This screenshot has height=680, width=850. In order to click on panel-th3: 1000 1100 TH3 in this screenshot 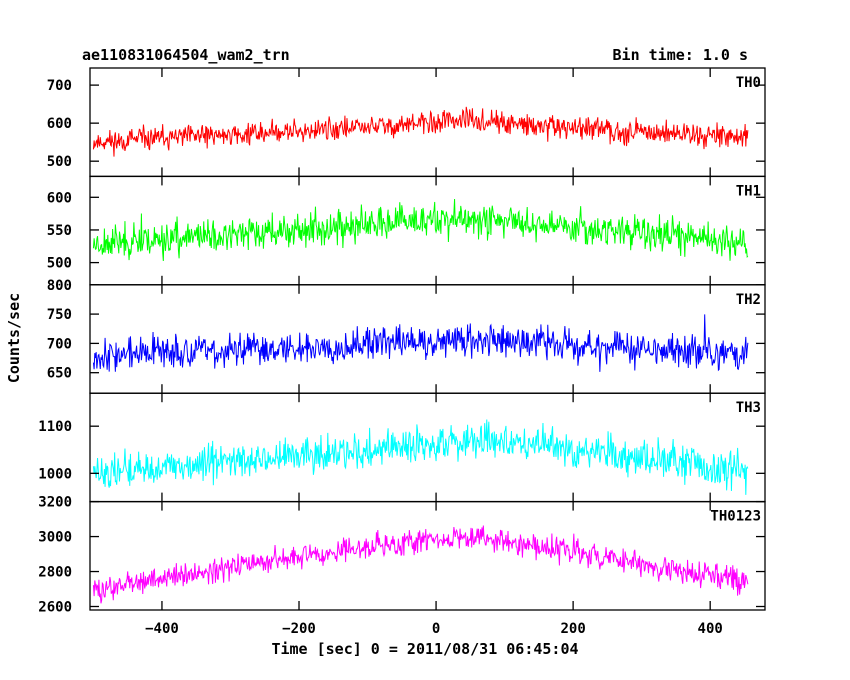, I will do `click(402, 447)`.